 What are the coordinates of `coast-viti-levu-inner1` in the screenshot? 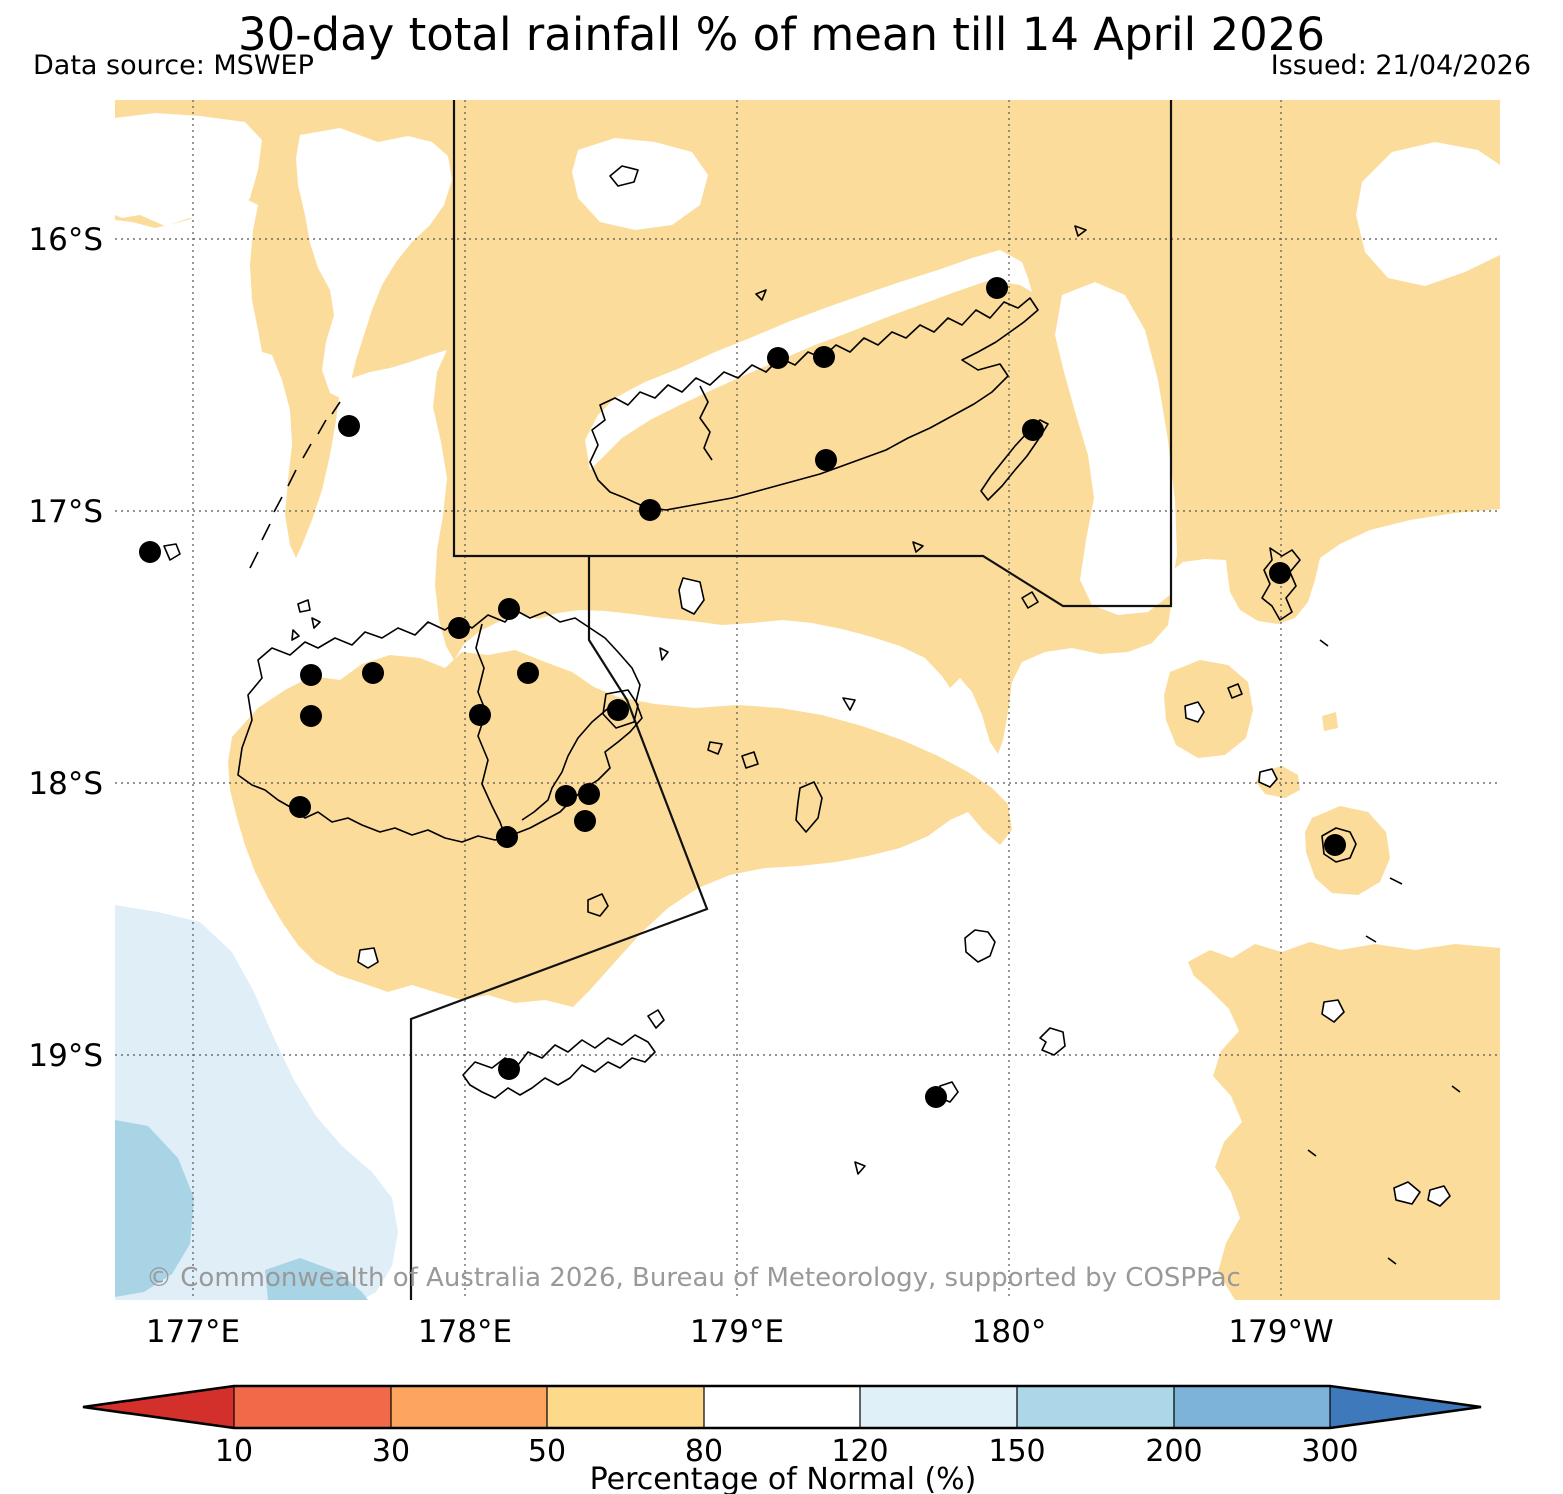 It's located at (490, 730).